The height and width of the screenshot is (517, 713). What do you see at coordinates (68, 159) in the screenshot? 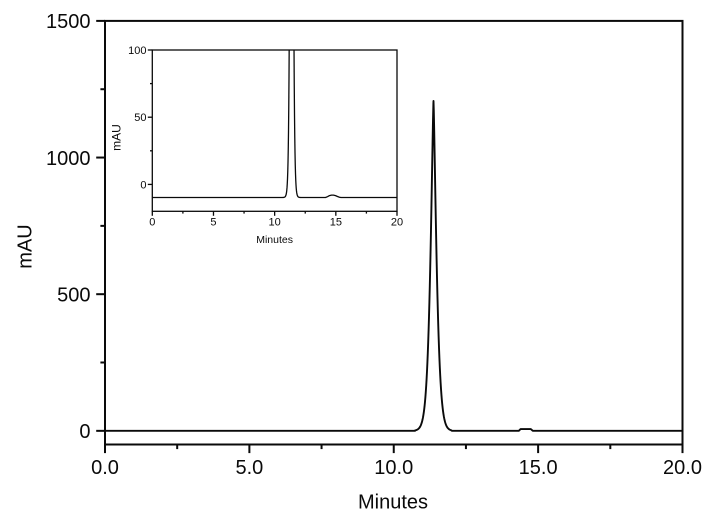
I see `svg-text: 1000` at bounding box center [68, 159].